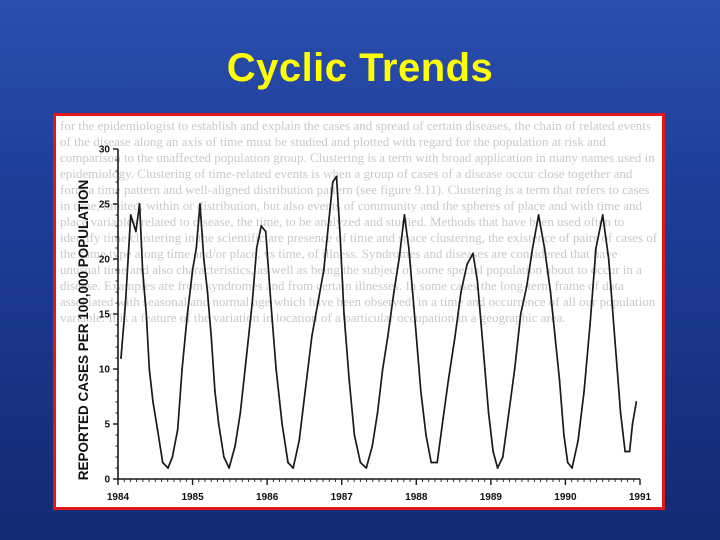  I want to click on y-tick-label: 10, so click(105, 370).